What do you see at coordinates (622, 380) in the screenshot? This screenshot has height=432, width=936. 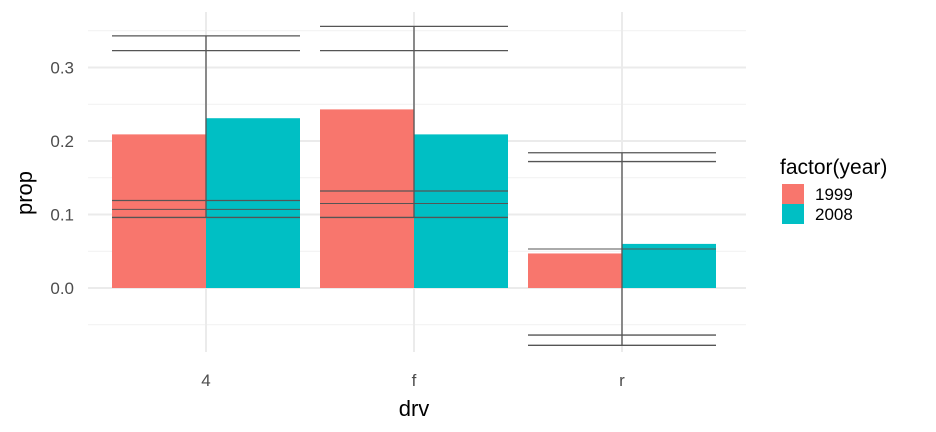 I see `x-tick-label: r` at bounding box center [622, 380].